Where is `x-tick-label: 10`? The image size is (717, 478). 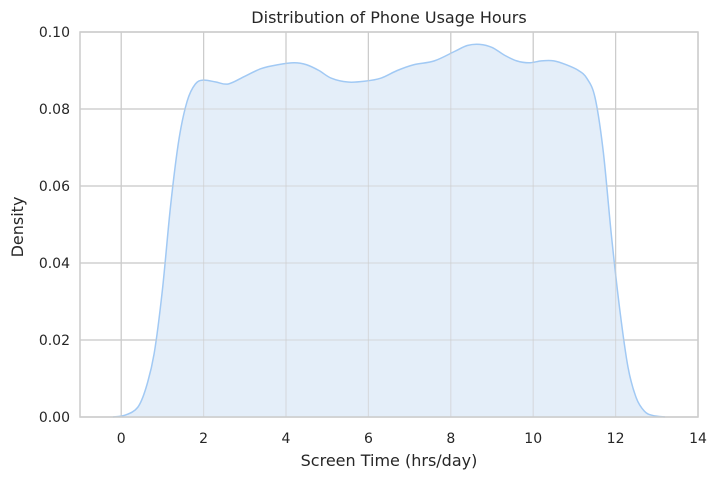
x-tick-label: 10 is located at coordinates (533, 439).